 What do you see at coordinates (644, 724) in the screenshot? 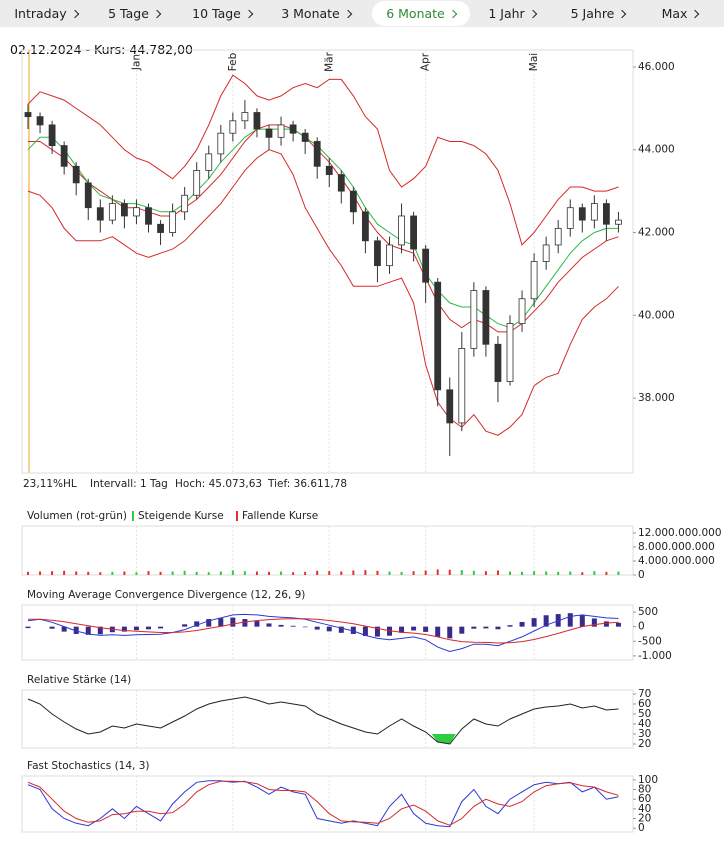
I see `y-tick-label: 40` at bounding box center [644, 724].